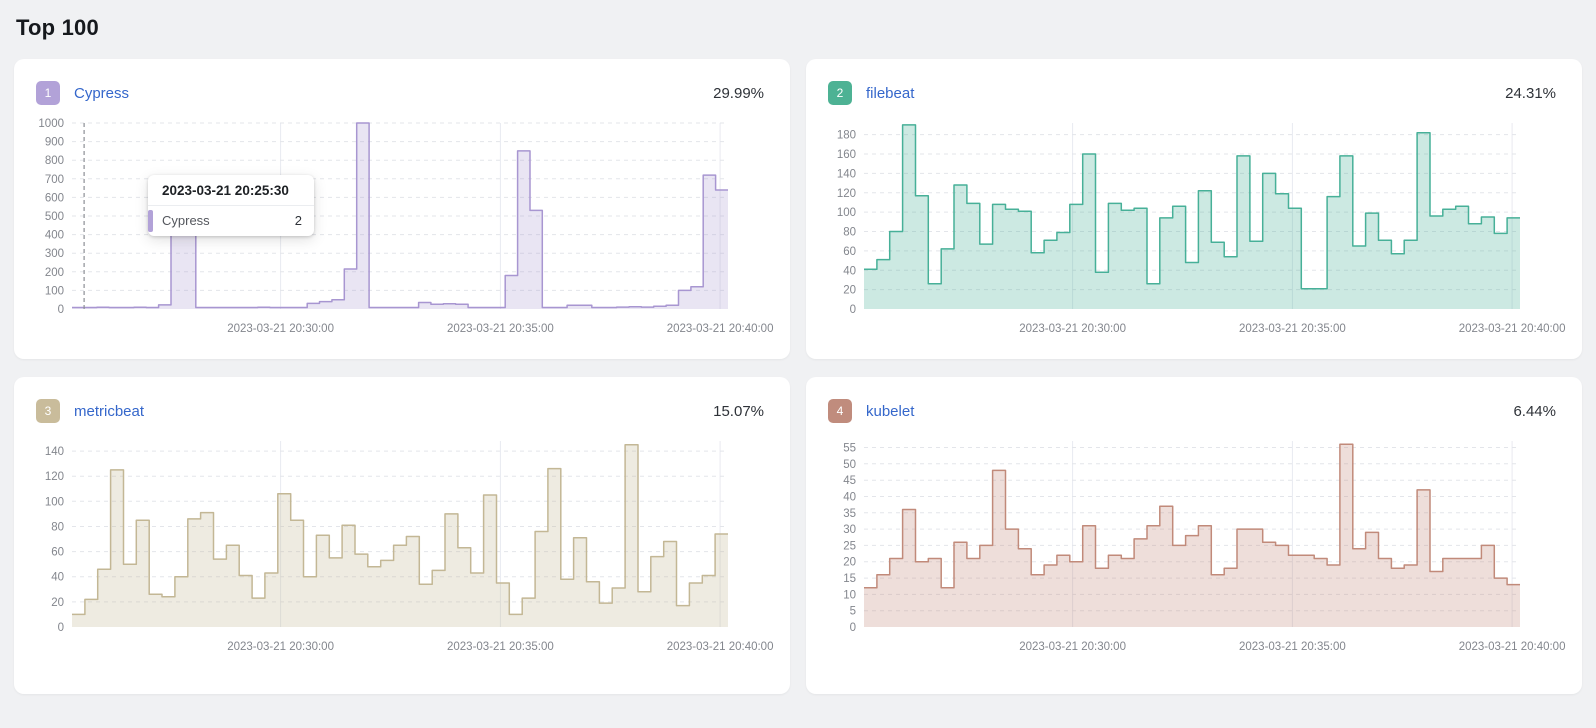  I want to click on chart-tooltip: 2023-03-21 20:25:30 Cypress 2, so click(231, 205).